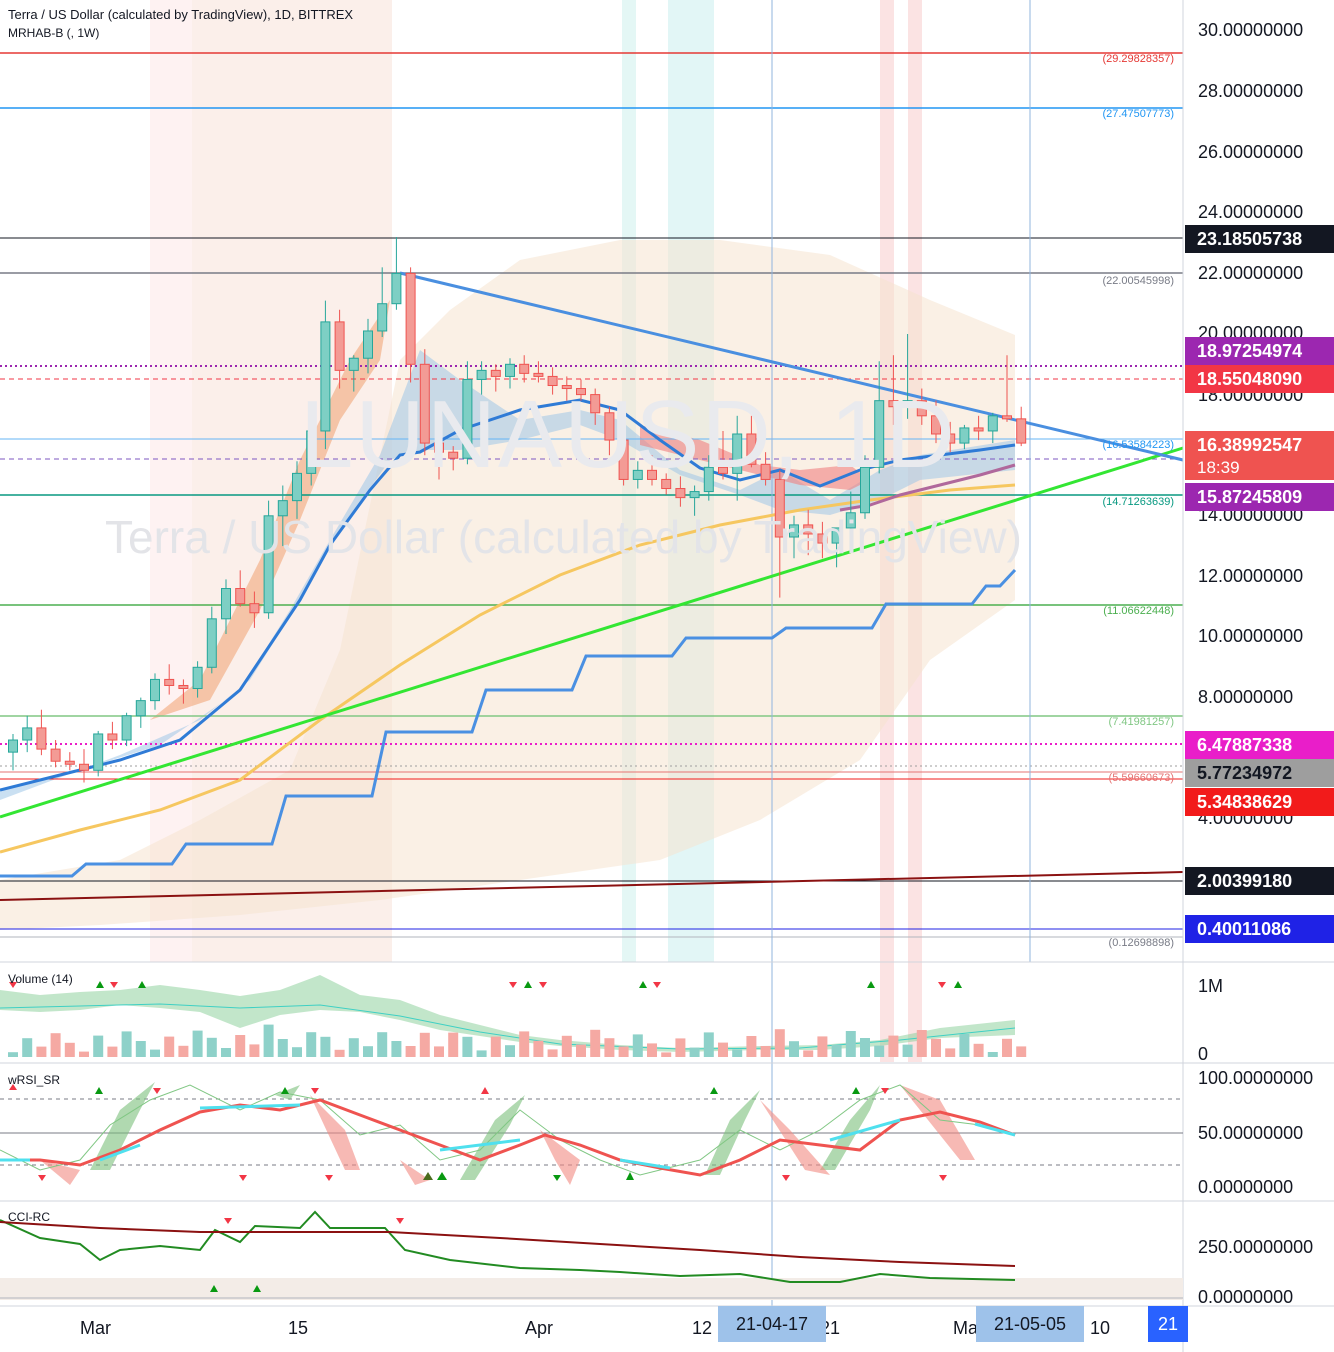  I want to click on indicator-title: MRHAB-B (, 1W), so click(54, 33).